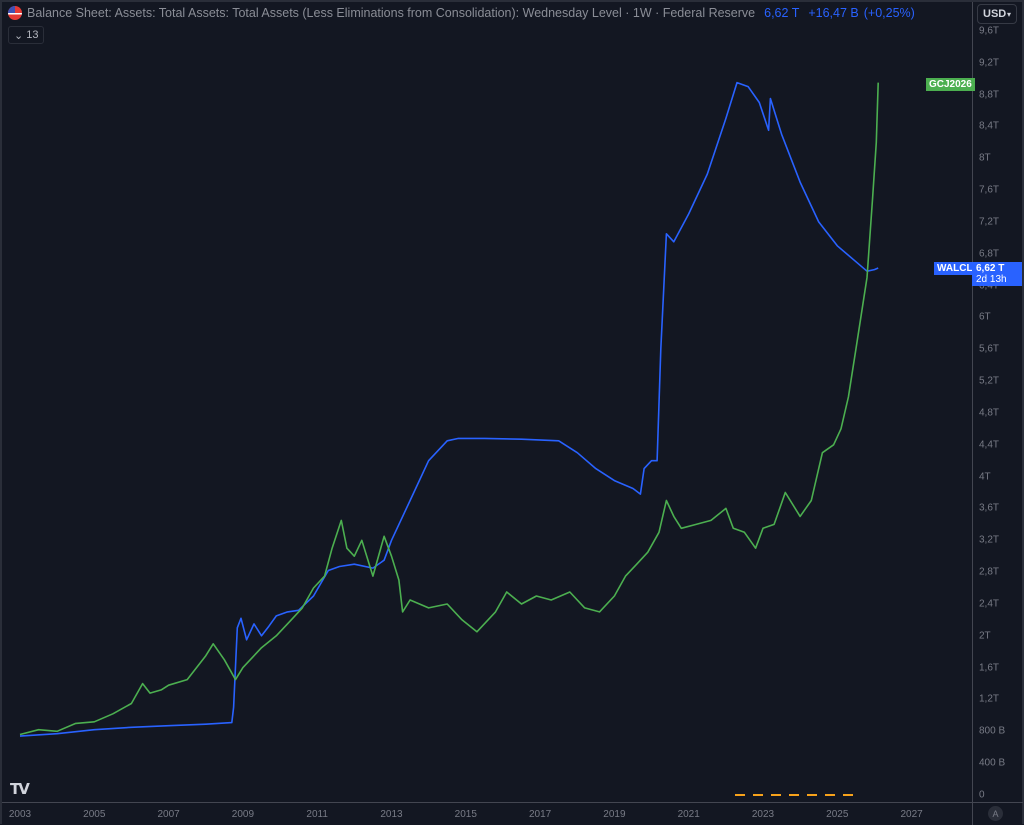  What do you see at coordinates (32, 35) in the screenshot?
I see `indicator-count: 13` at bounding box center [32, 35].